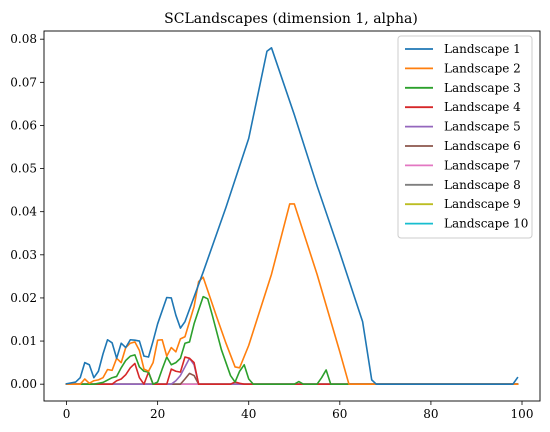 The width and height of the screenshot is (550, 432). Describe the element at coordinates (23, 212) in the screenshot. I see `y-tick-label: 0.04` at that location.